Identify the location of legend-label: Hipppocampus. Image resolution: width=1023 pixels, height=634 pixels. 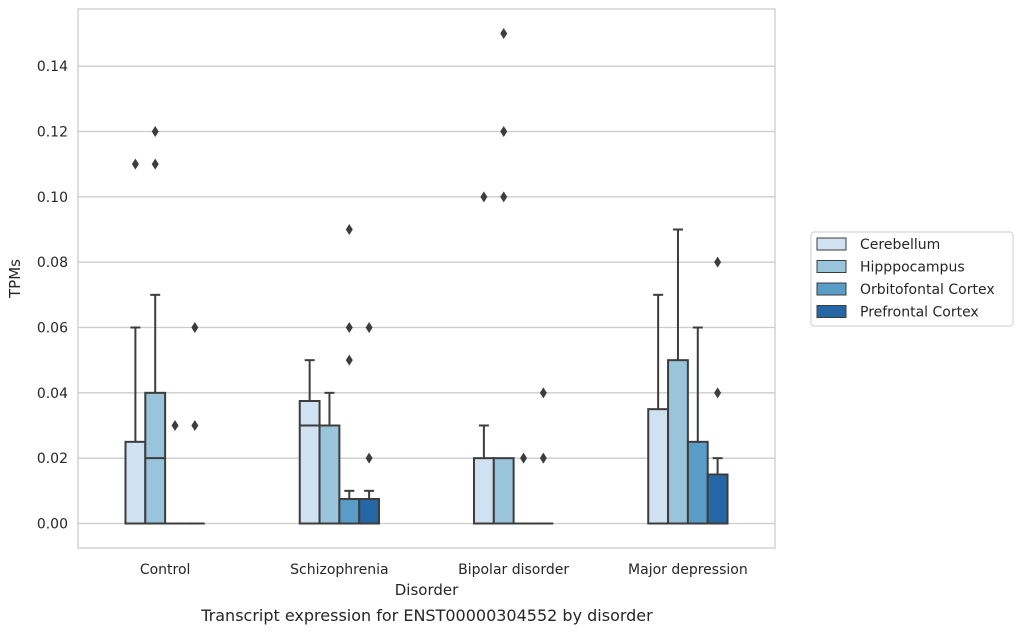
(912, 268).